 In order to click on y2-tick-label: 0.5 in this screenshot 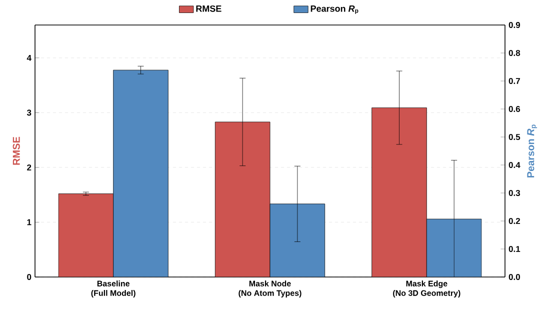, I will do `click(514, 137)`.